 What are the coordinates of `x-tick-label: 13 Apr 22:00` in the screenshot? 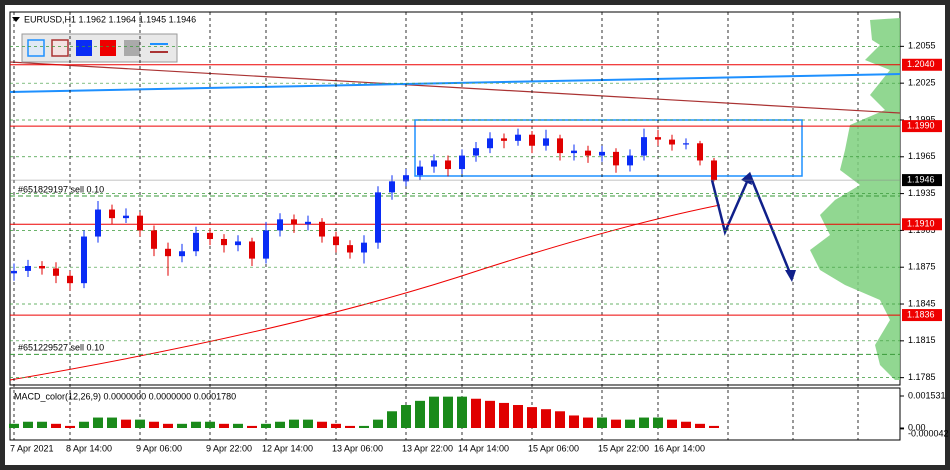 It's located at (427, 448).